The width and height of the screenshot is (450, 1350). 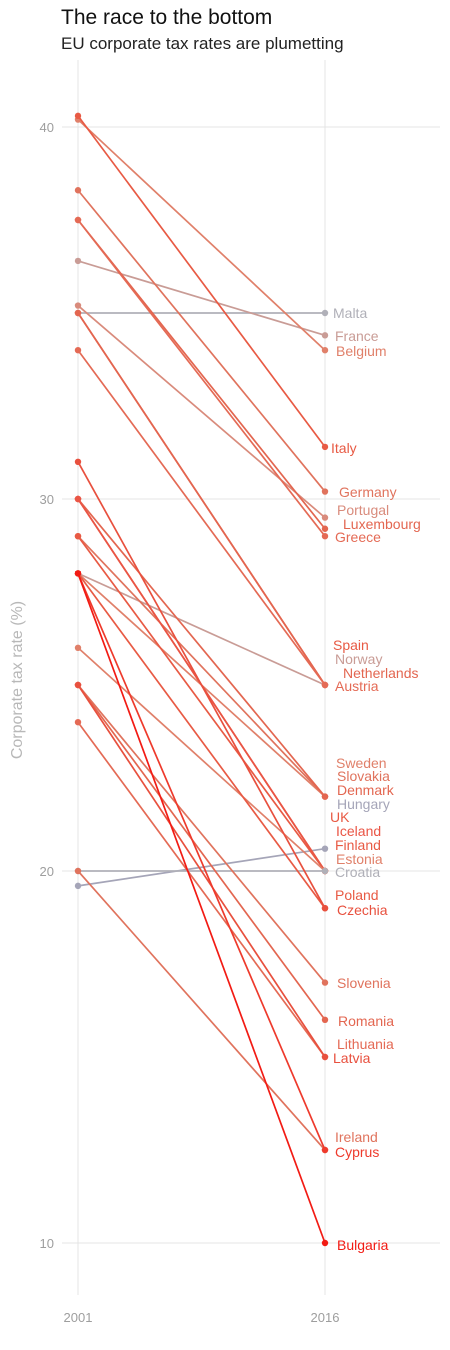 I want to click on point-start-greece, so click(x=78, y=220).